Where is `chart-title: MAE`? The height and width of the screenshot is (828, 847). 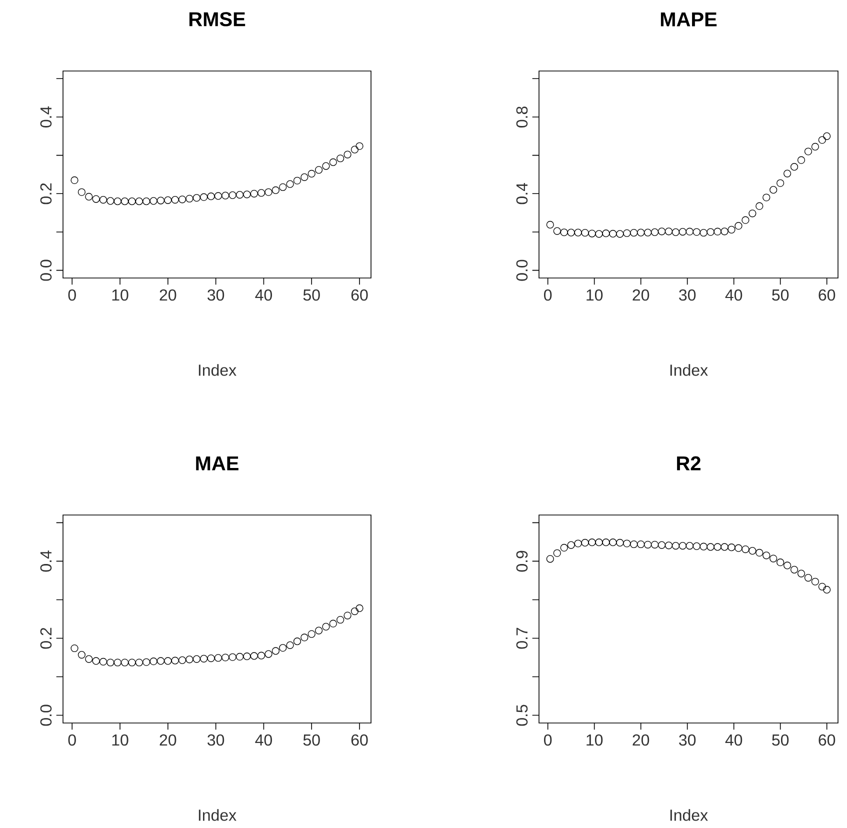
chart-title: MAE is located at coordinates (217, 463).